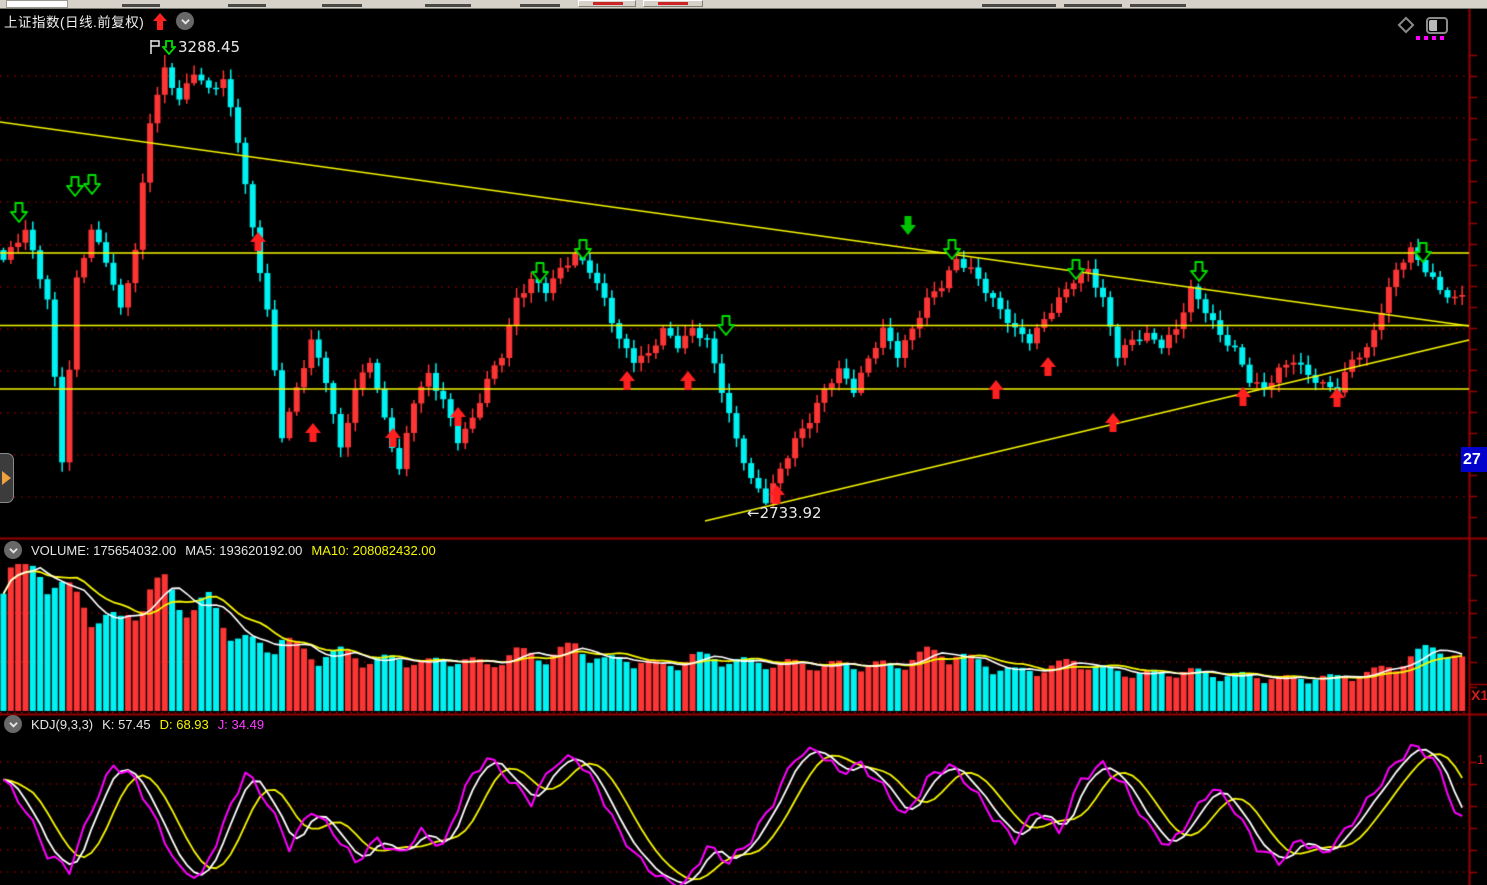 The width and height of the screenshot is (1487, 885). I want to click on trough-price-label: ←2733.92, so click(784, 513).